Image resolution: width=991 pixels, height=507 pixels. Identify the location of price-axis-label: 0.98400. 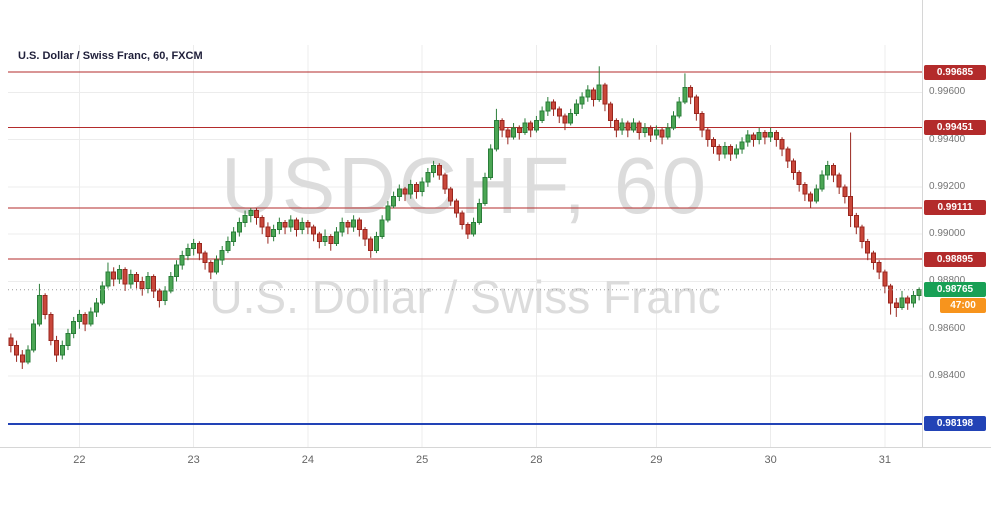
(947, 376).